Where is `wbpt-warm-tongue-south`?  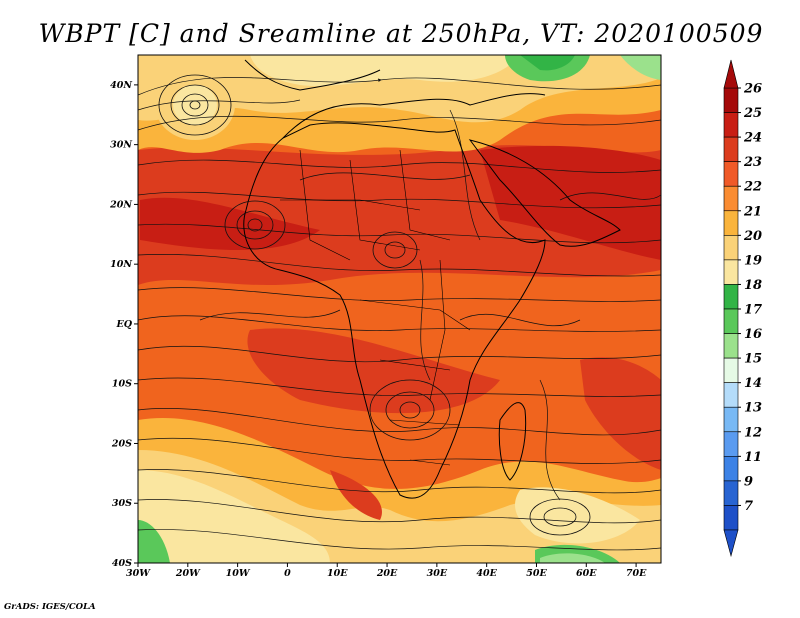
wbpt-warm-tongue-south is located at coordinates (356, 495).